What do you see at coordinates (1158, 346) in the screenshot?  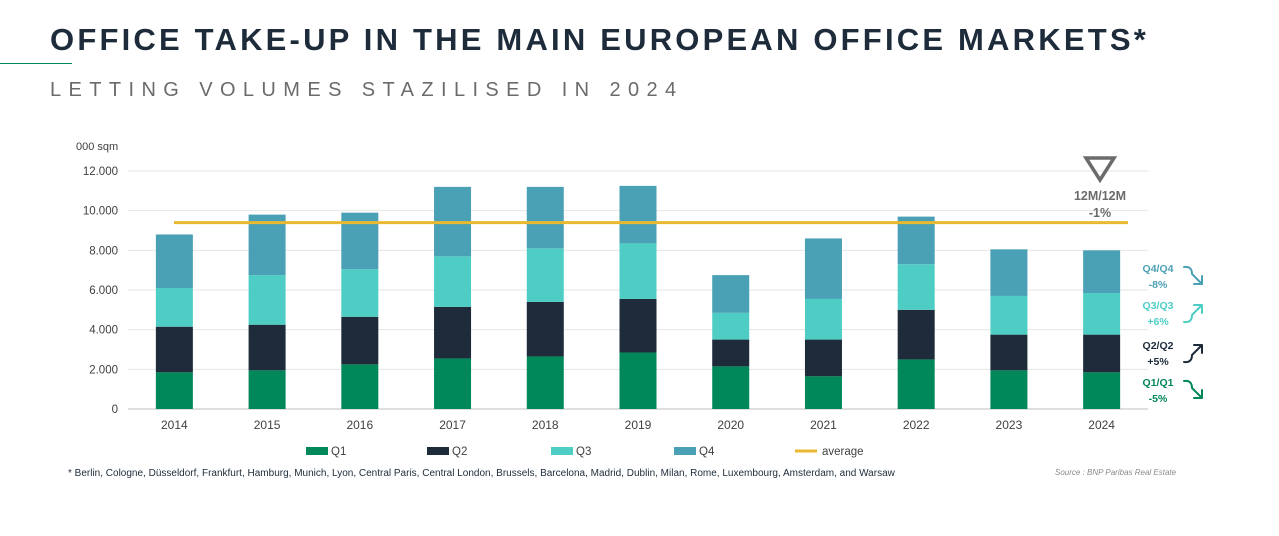 I see `quarter-change-label: Q2/Q2` at bounding box center [1158, 346].